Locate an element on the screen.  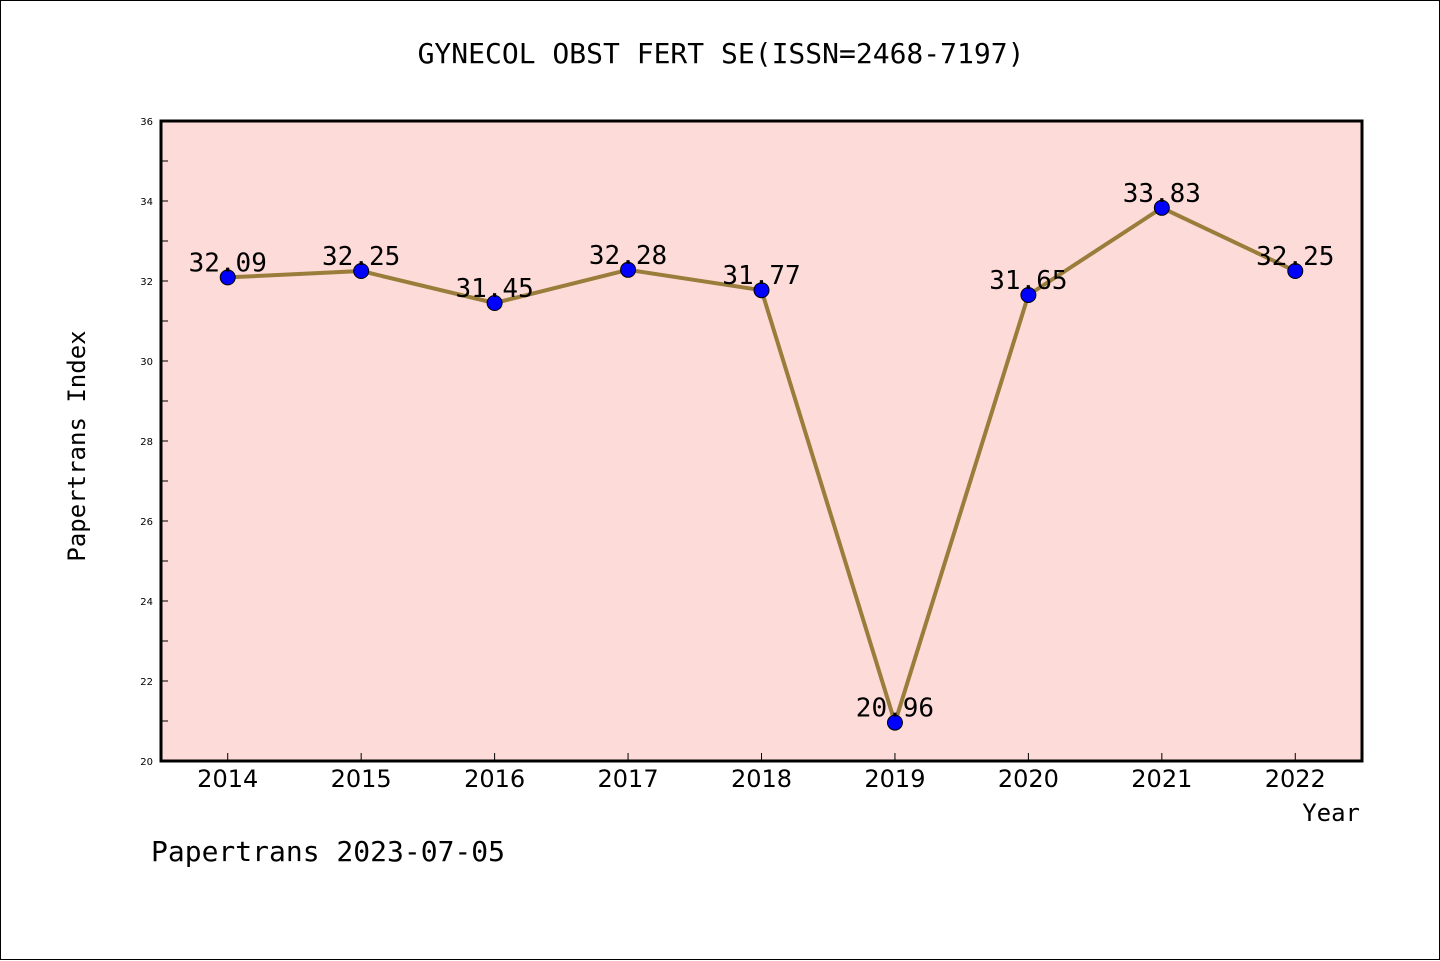
data-label: 32.28 is located at coordinates (628, 256).